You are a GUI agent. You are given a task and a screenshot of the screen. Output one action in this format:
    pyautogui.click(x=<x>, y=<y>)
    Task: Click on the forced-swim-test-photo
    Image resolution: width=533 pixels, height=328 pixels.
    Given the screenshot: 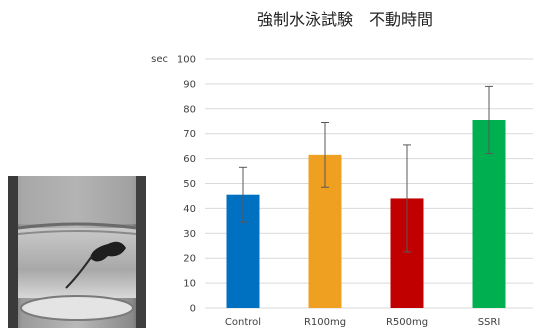 What is the action you would take?
    pyautogui.click(x=77, y=252)
    